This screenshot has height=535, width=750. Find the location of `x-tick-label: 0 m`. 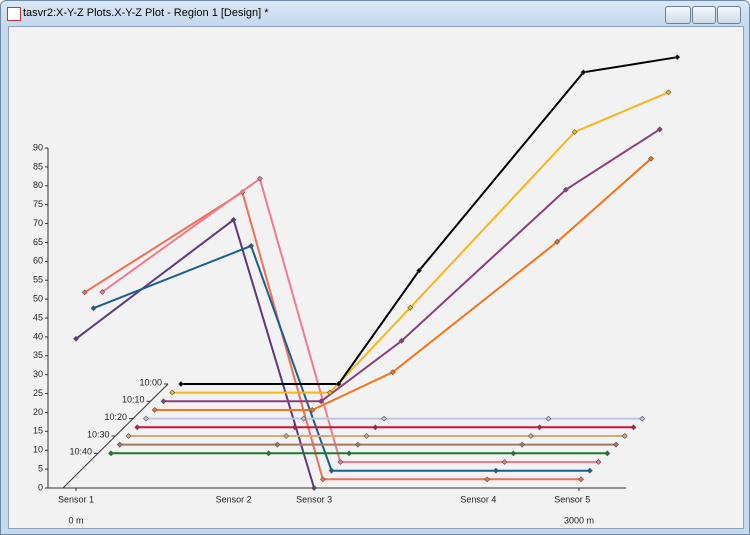

x-tick-label: 0 m is located at coordinates (75, 520).